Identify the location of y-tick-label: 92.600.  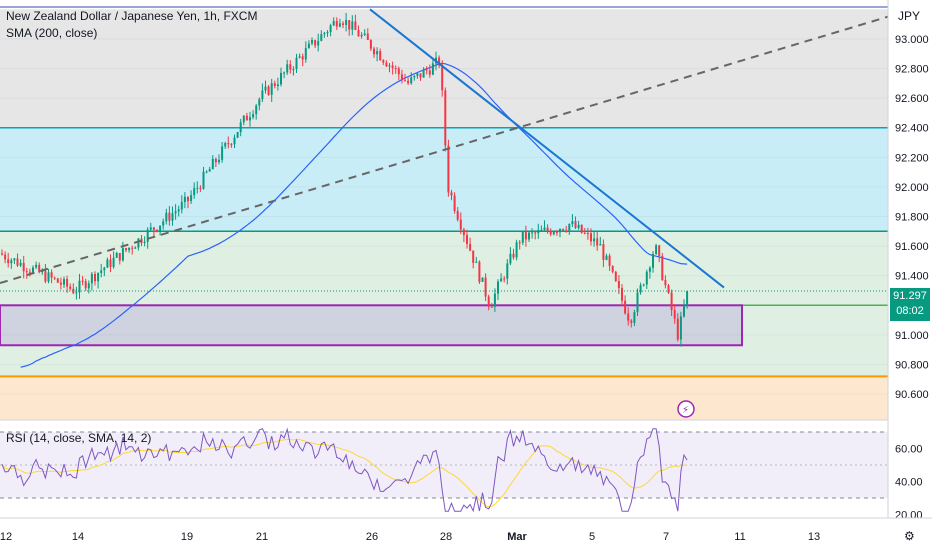
(912, 99).